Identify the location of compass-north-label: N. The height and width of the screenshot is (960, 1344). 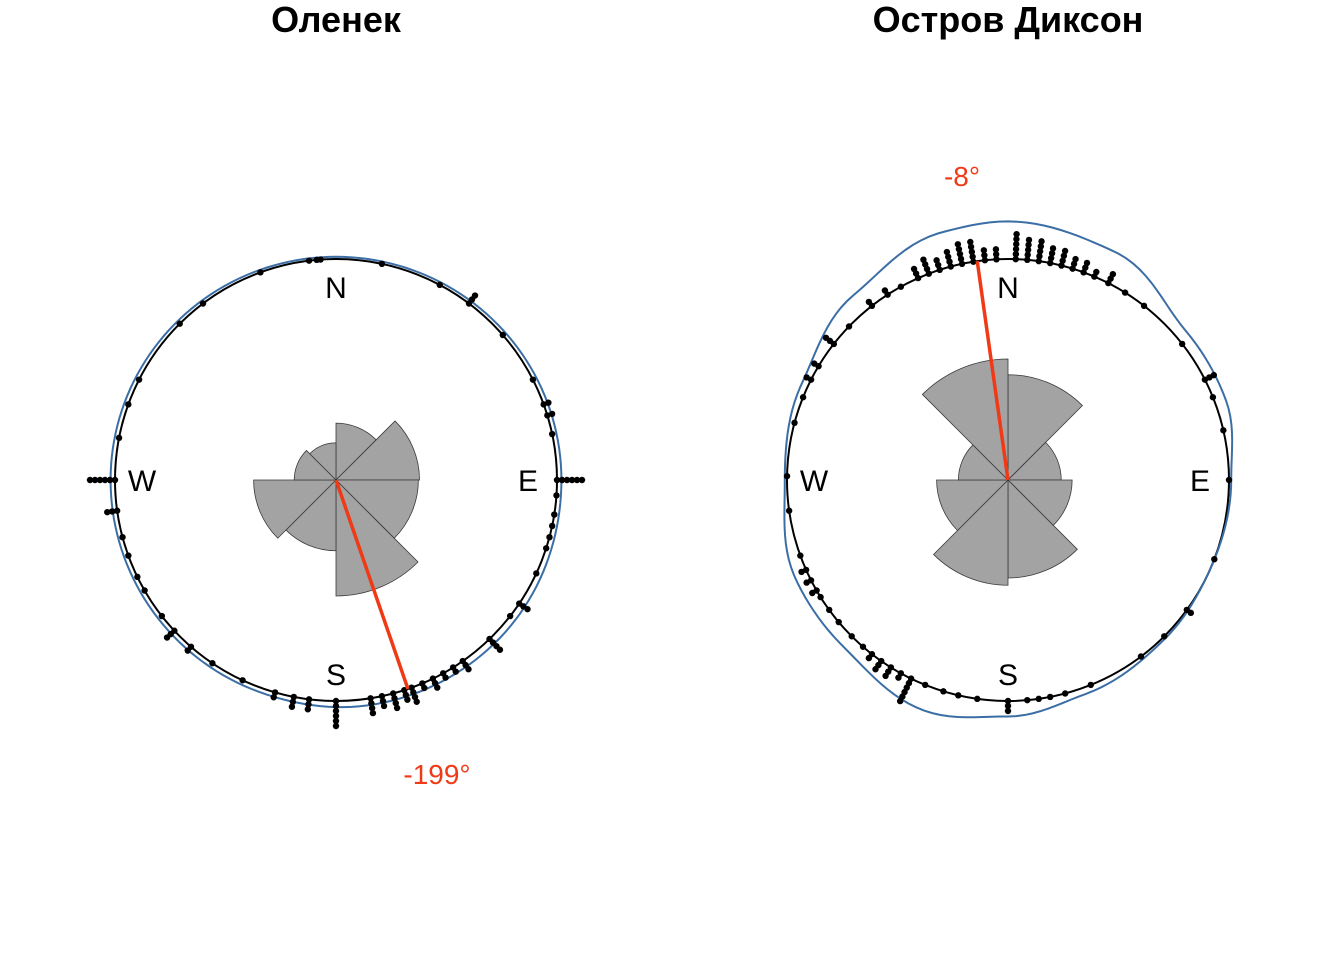
(336, 288).